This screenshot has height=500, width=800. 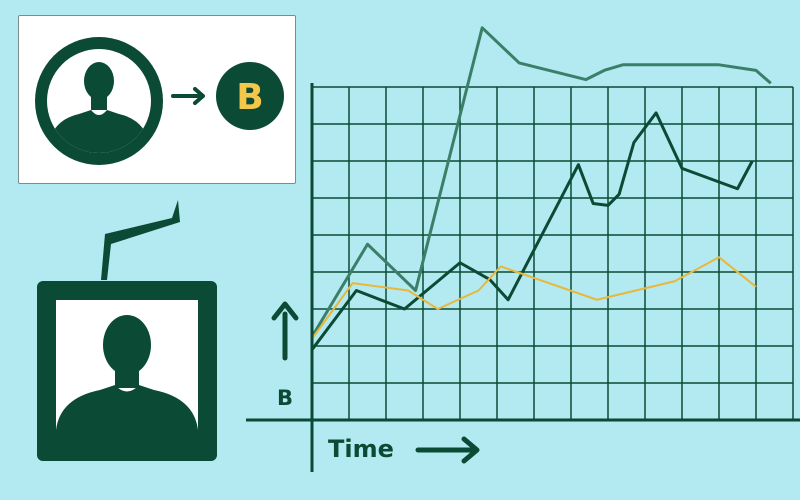 I want to click on tv-presenter, so click(x=127, y=371).